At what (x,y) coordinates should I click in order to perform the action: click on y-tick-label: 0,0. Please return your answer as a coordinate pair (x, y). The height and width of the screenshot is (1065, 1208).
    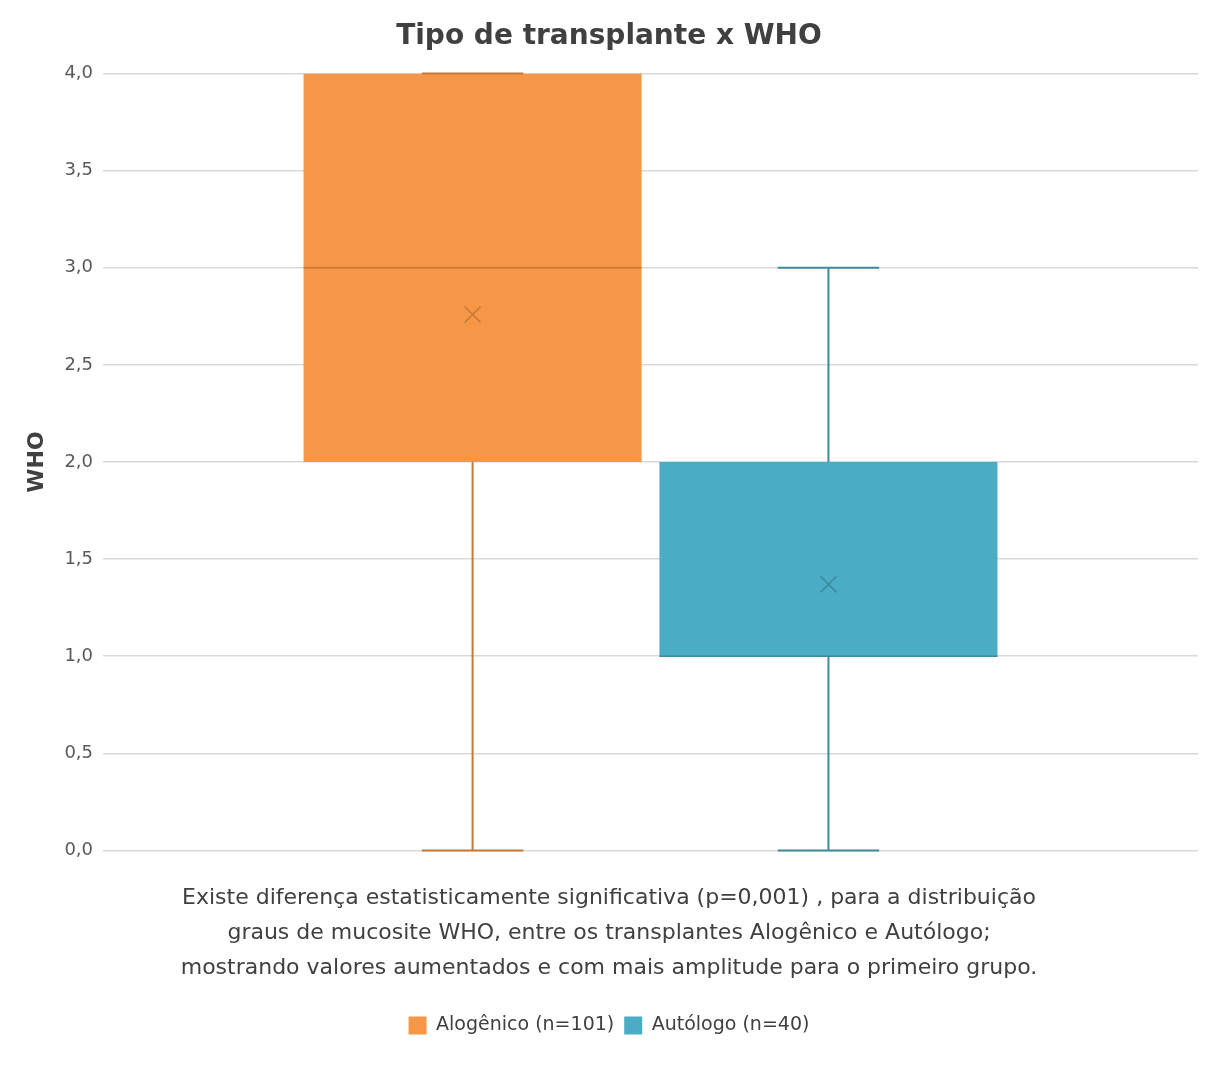
    Looking at the image, I should click on (79, 849).